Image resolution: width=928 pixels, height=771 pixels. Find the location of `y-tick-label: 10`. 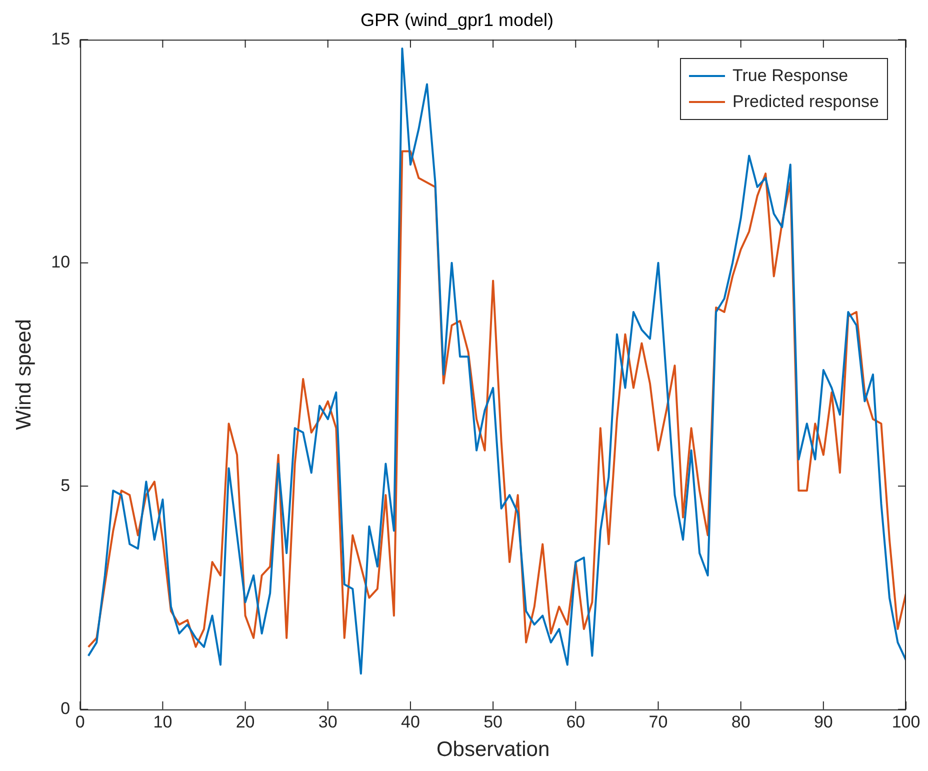

y-tick-label: 10 is located at coordinates (60, 262).